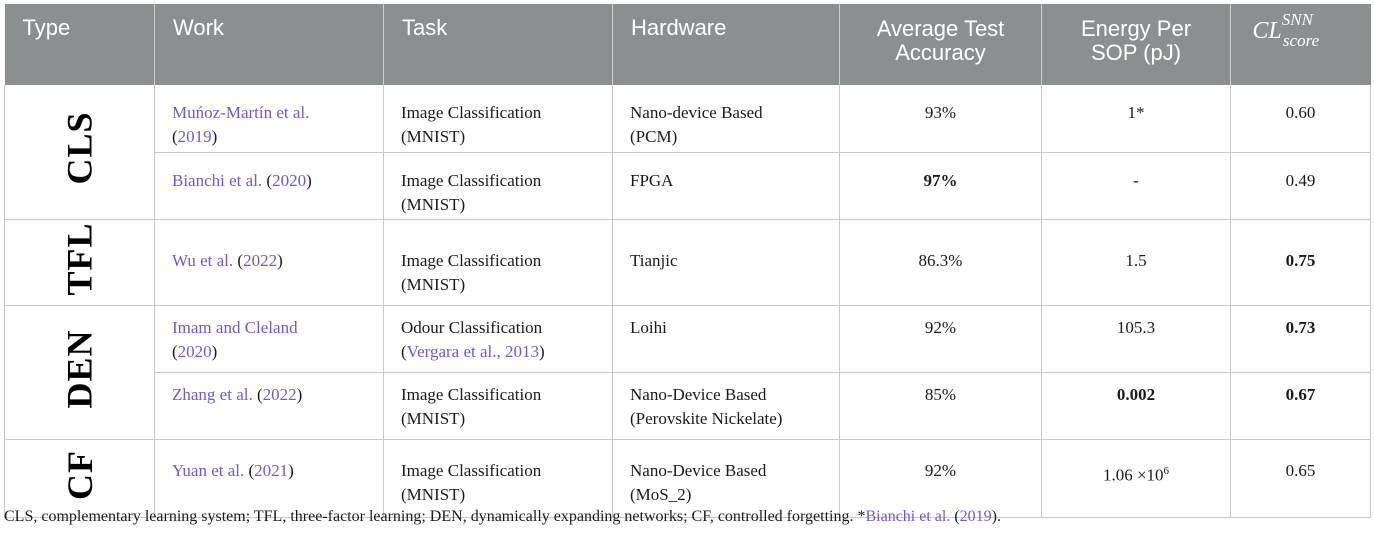  What do you see at coordinates (1267, 31) in the screenshot?
I see `cl-base: CL` at bounding box center [1267, 31].